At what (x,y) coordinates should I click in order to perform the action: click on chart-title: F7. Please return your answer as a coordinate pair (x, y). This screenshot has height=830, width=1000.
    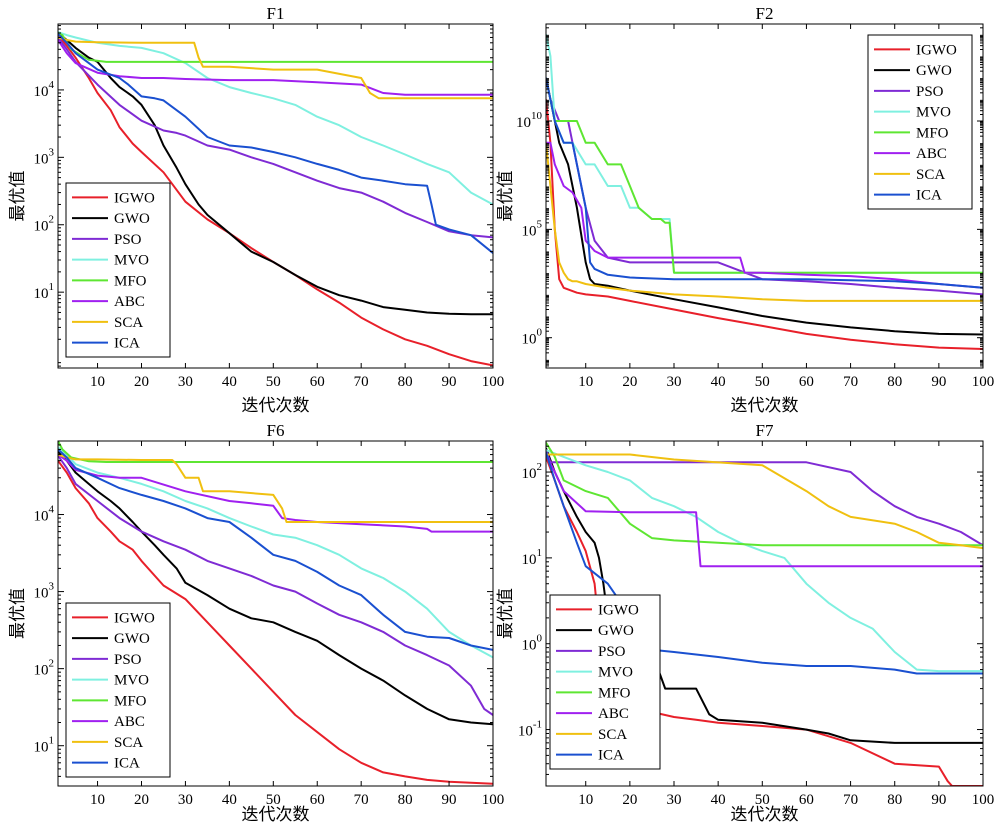
    Looking at the image, I should click on (765, 430).